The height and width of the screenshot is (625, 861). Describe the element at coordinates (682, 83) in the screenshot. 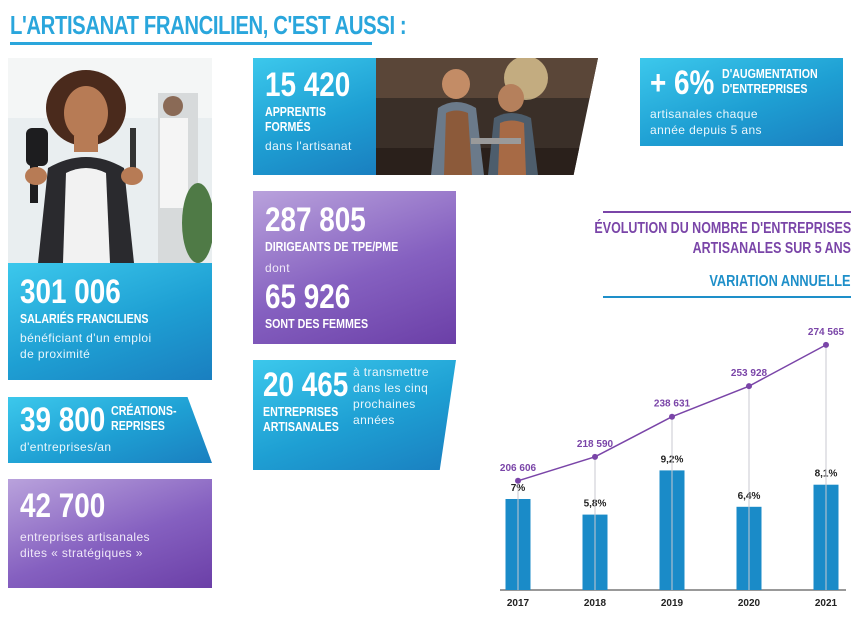

I see `augmentation-value: + 6%` at that location.